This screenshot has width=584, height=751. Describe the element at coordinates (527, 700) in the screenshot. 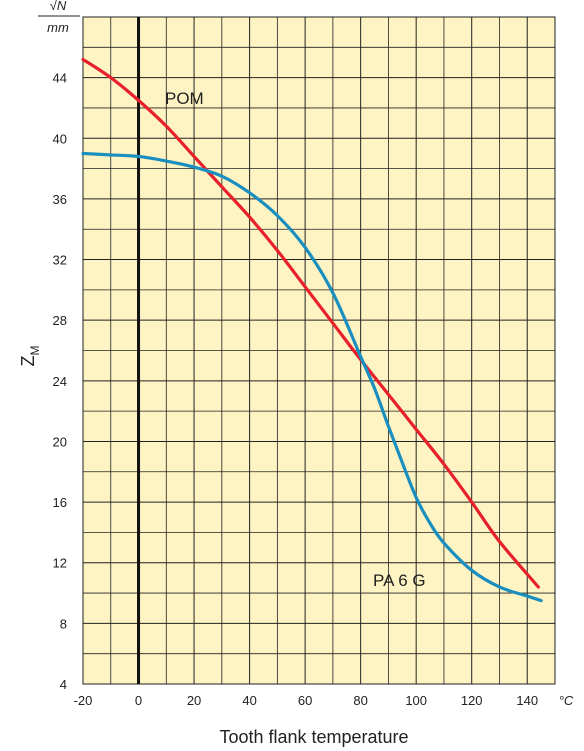

I see `x-tick-label: 140` at that location.